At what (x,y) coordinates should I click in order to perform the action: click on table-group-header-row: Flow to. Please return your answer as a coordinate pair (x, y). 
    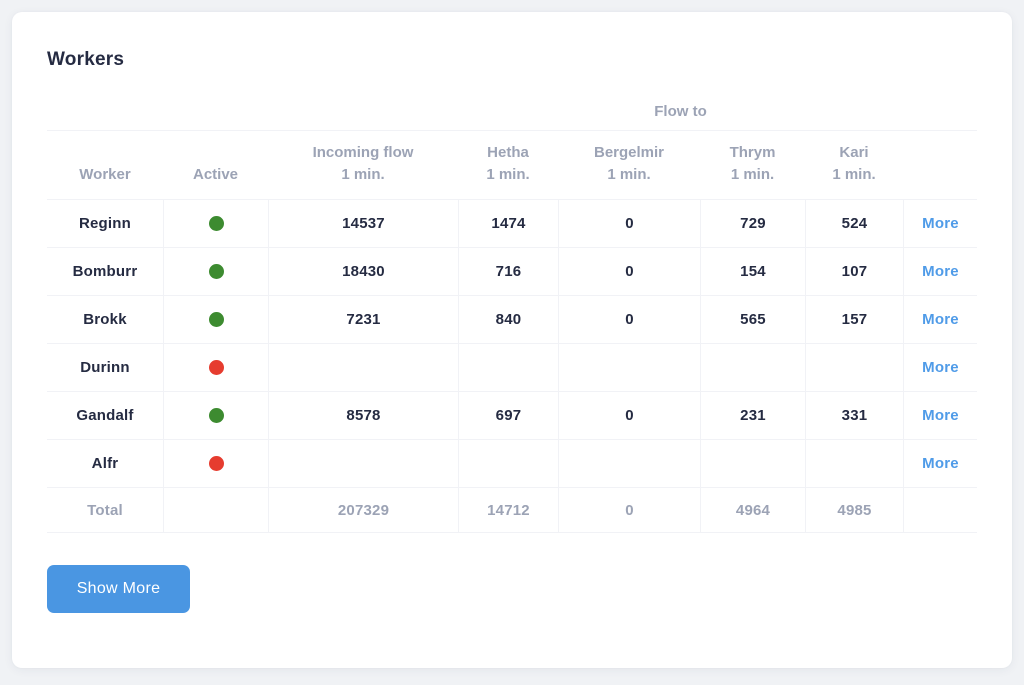
    Looking at the image, I should click on (512, 112).